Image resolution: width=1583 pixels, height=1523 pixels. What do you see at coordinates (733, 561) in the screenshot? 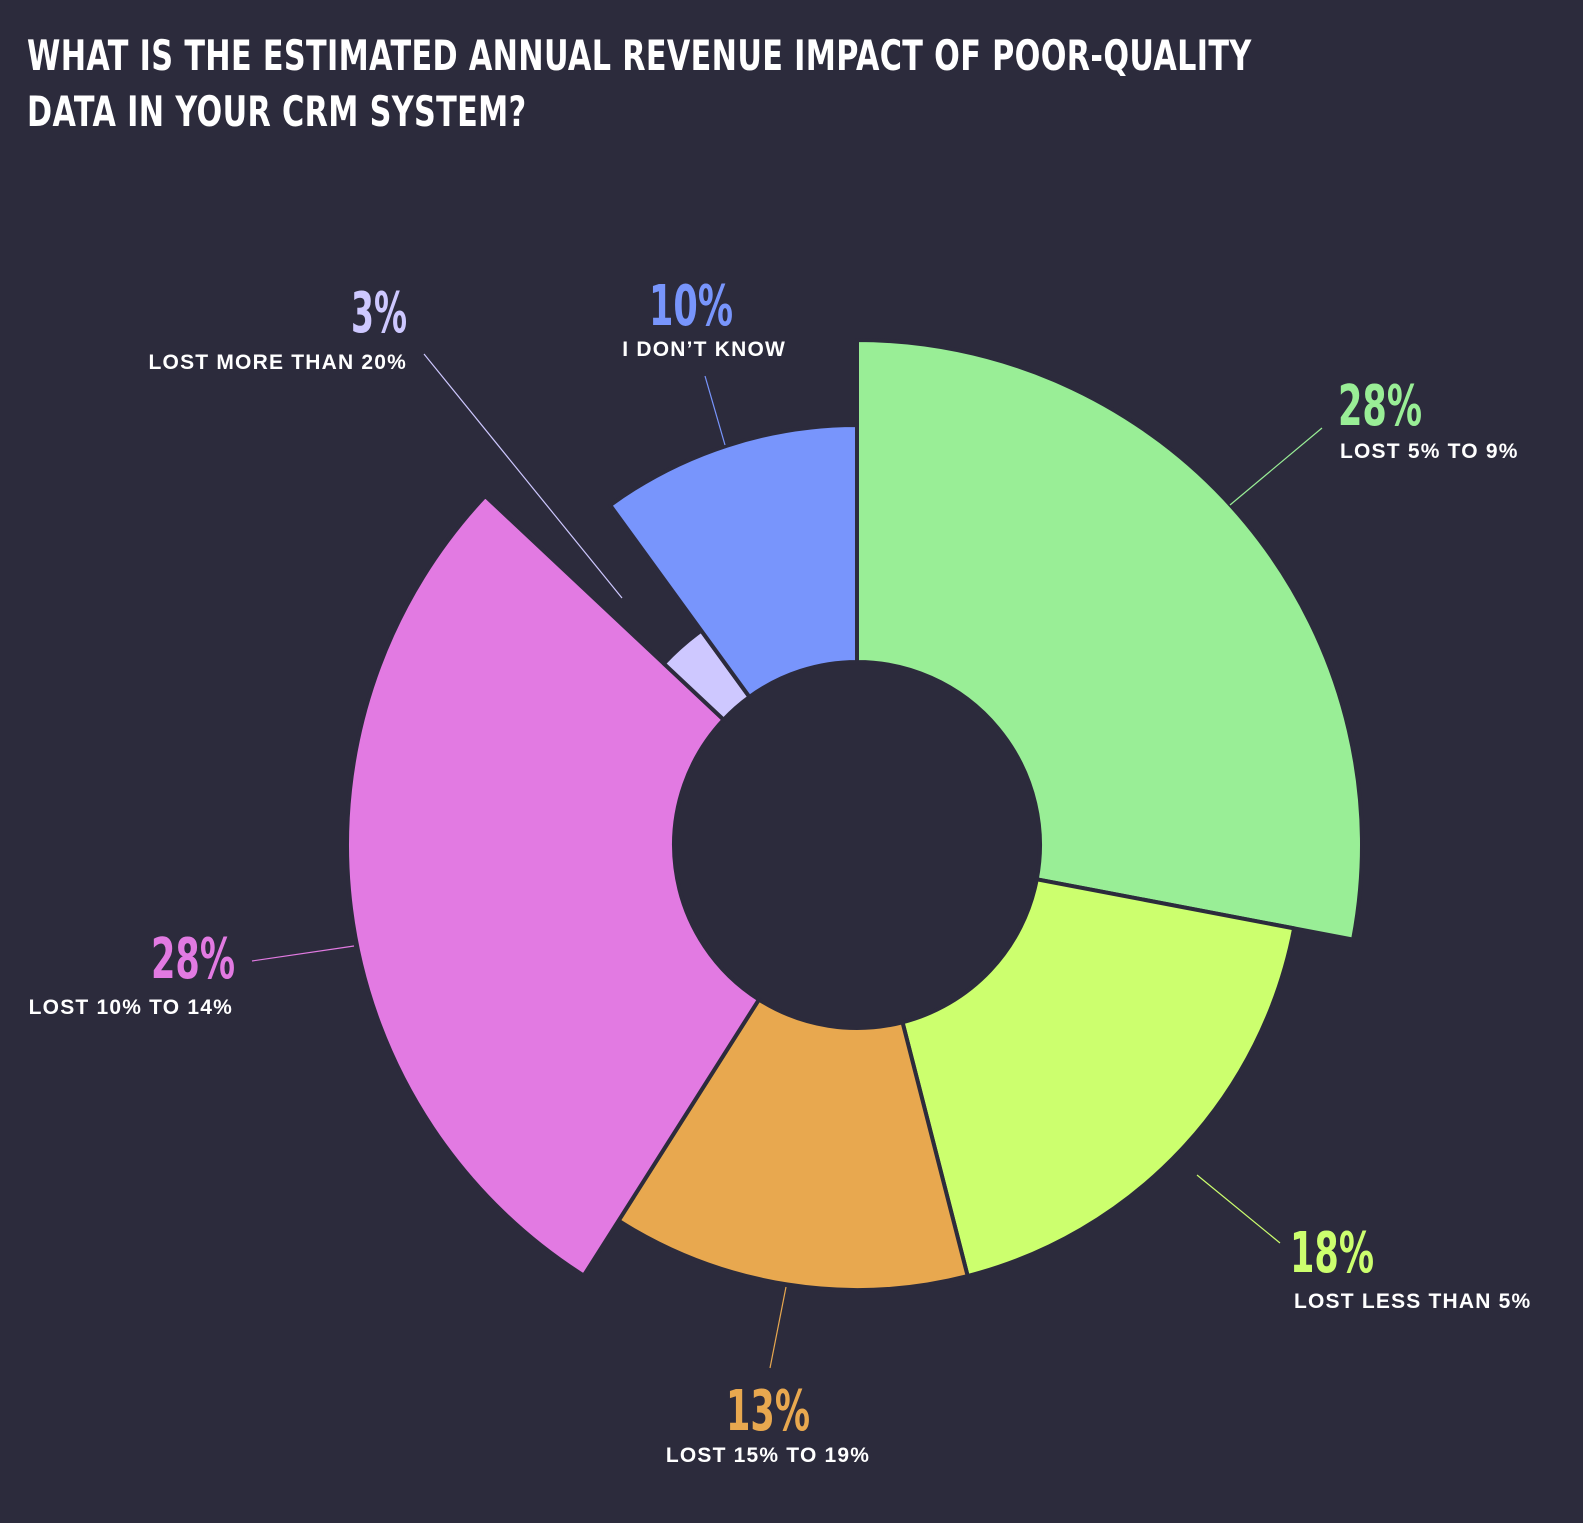
I see `slice-i-dont-know` at bounding box center [733, 561].